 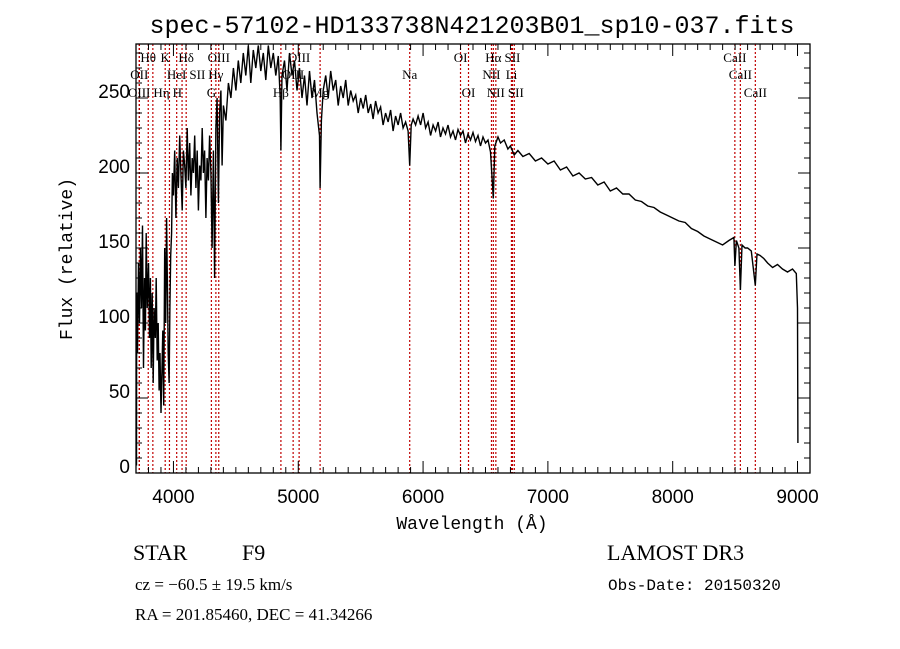 I want to click on object-class: STAR, so click(x=160, y=552).